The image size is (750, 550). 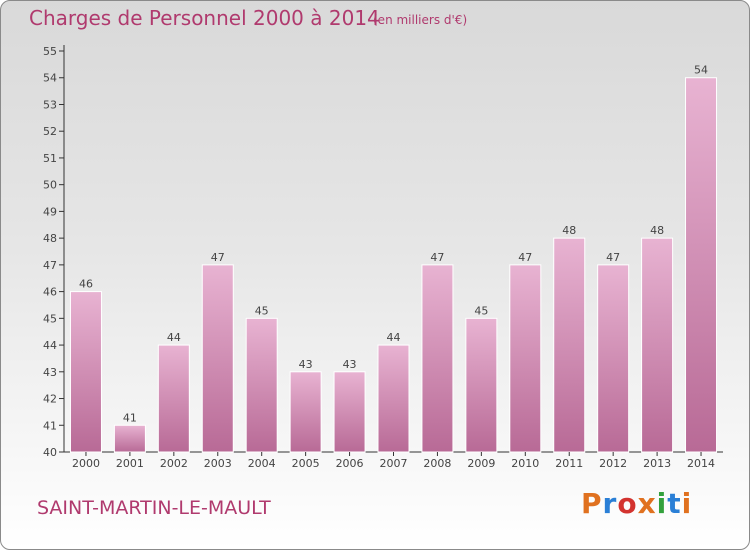 What do you see at coordinates (174, 463) in the screenshot?
I see `x-tick-label: 2002` at bounding box center [174, 463].